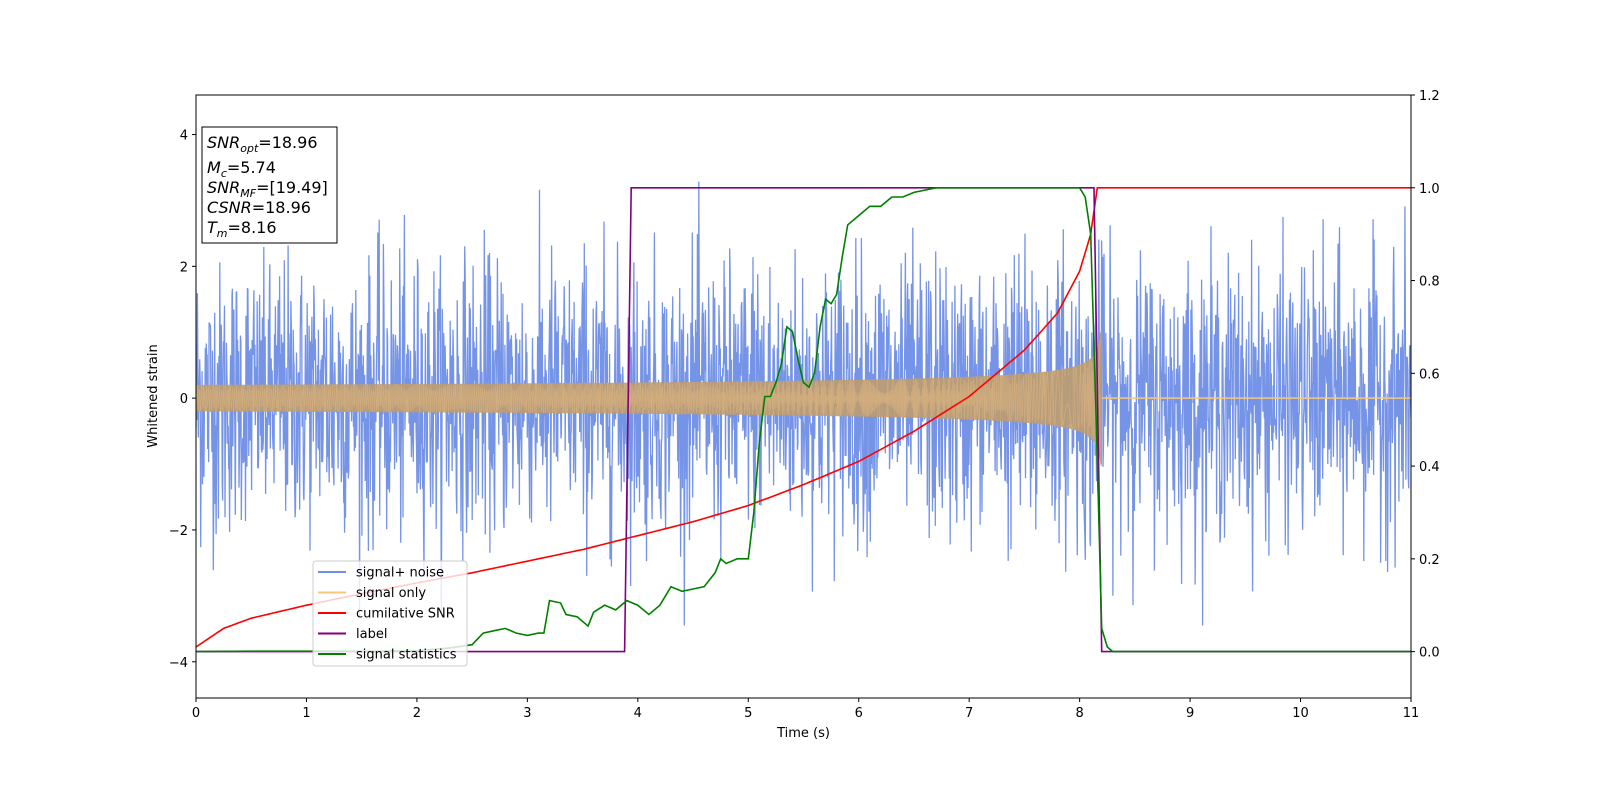 Image resolution: width=1600 pixels, height=800 pixels. I want to click on x-tick-label: 1, so click(306, 713).